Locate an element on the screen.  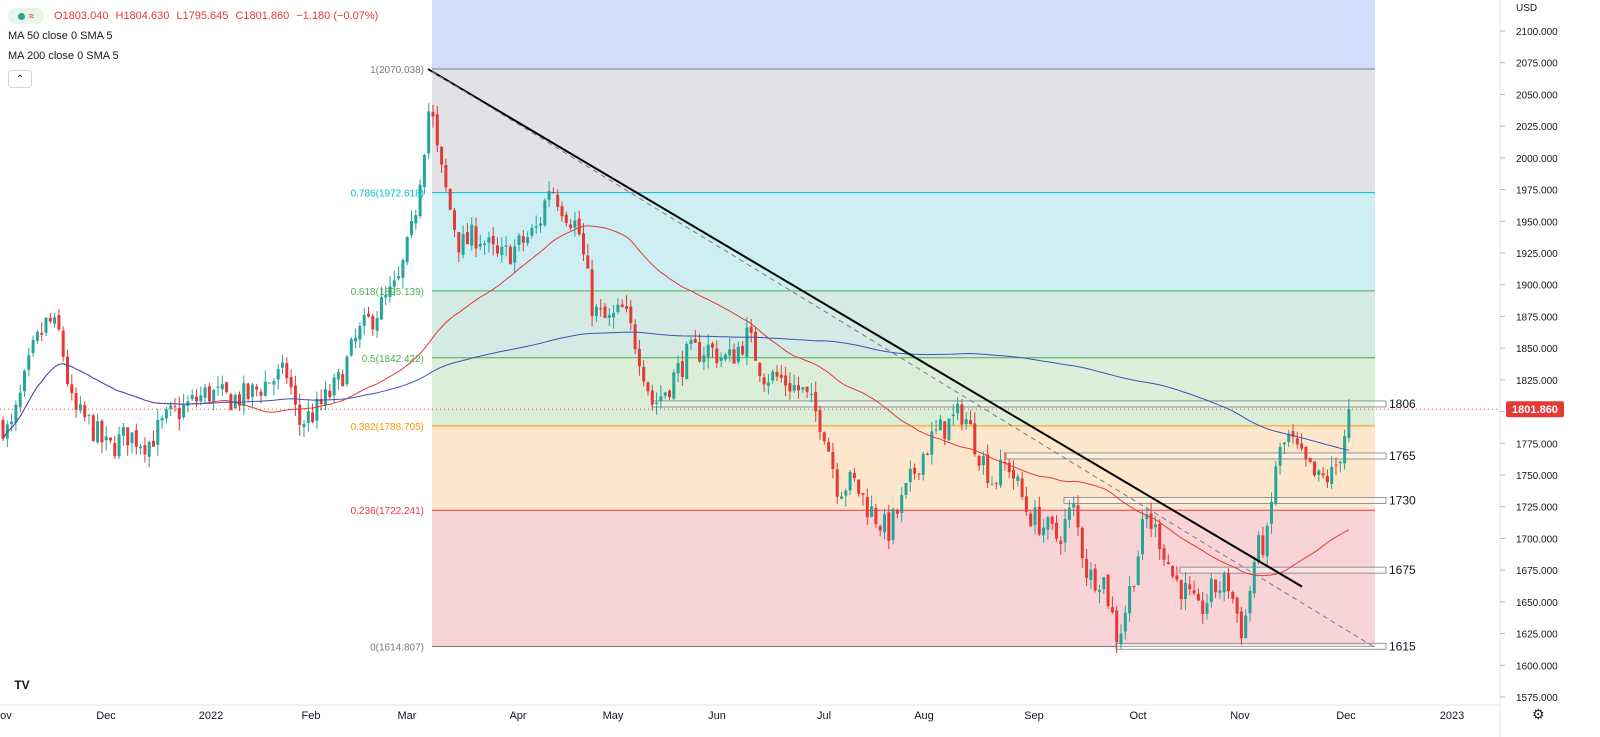
collapse-legend-button: ⌃ is located at coordinates (20, 79).